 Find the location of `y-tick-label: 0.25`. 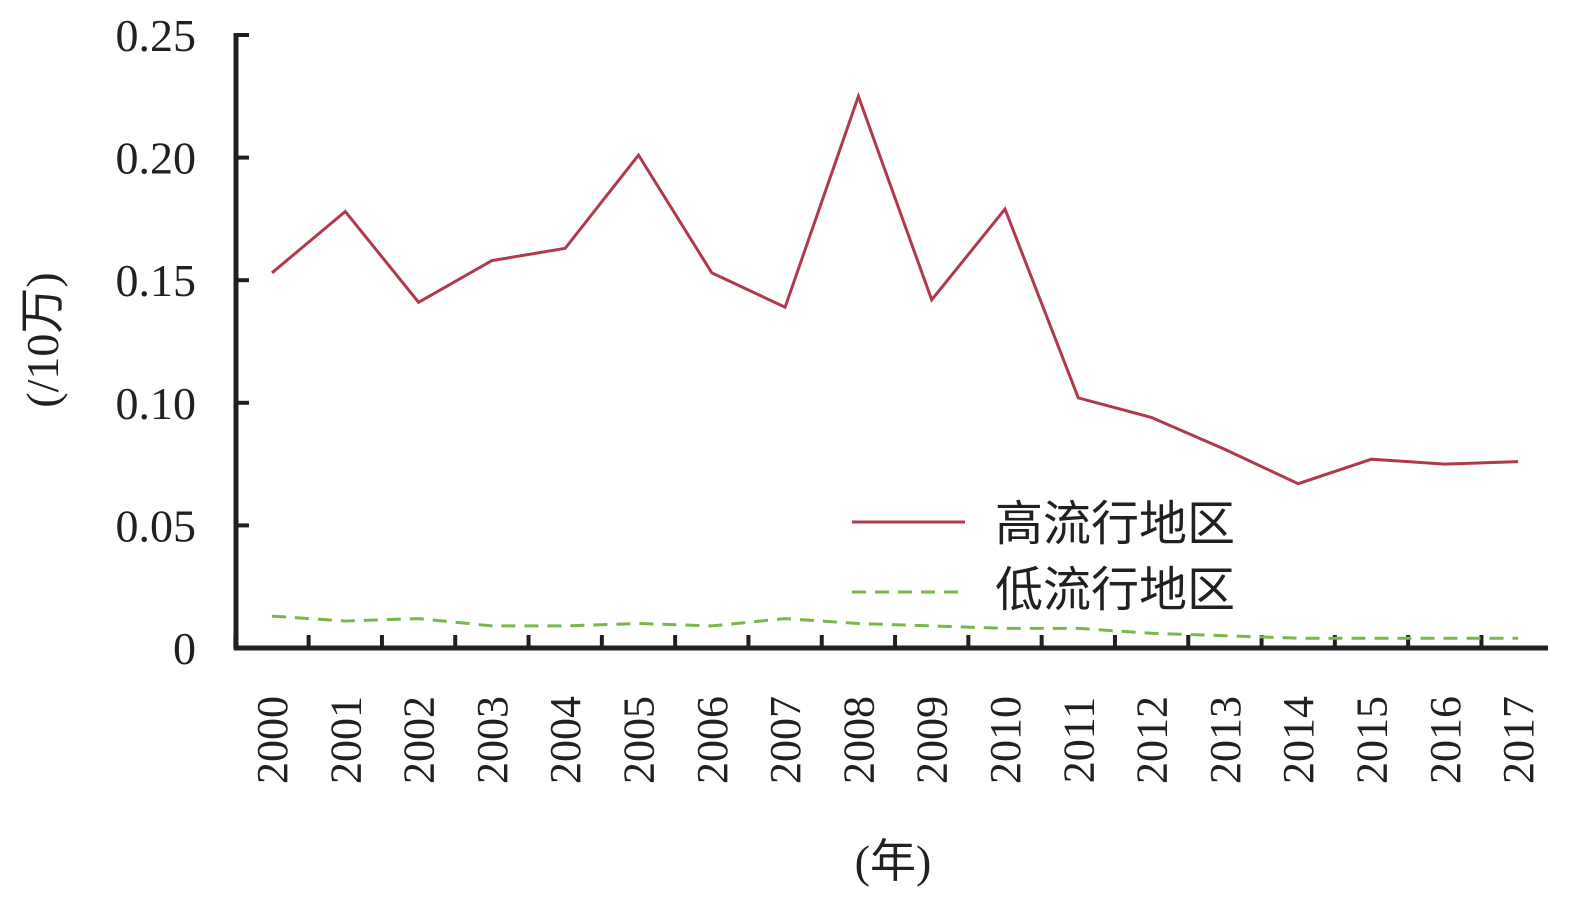

y-tick-label: 0.25 is located at coordinates (156, 35).